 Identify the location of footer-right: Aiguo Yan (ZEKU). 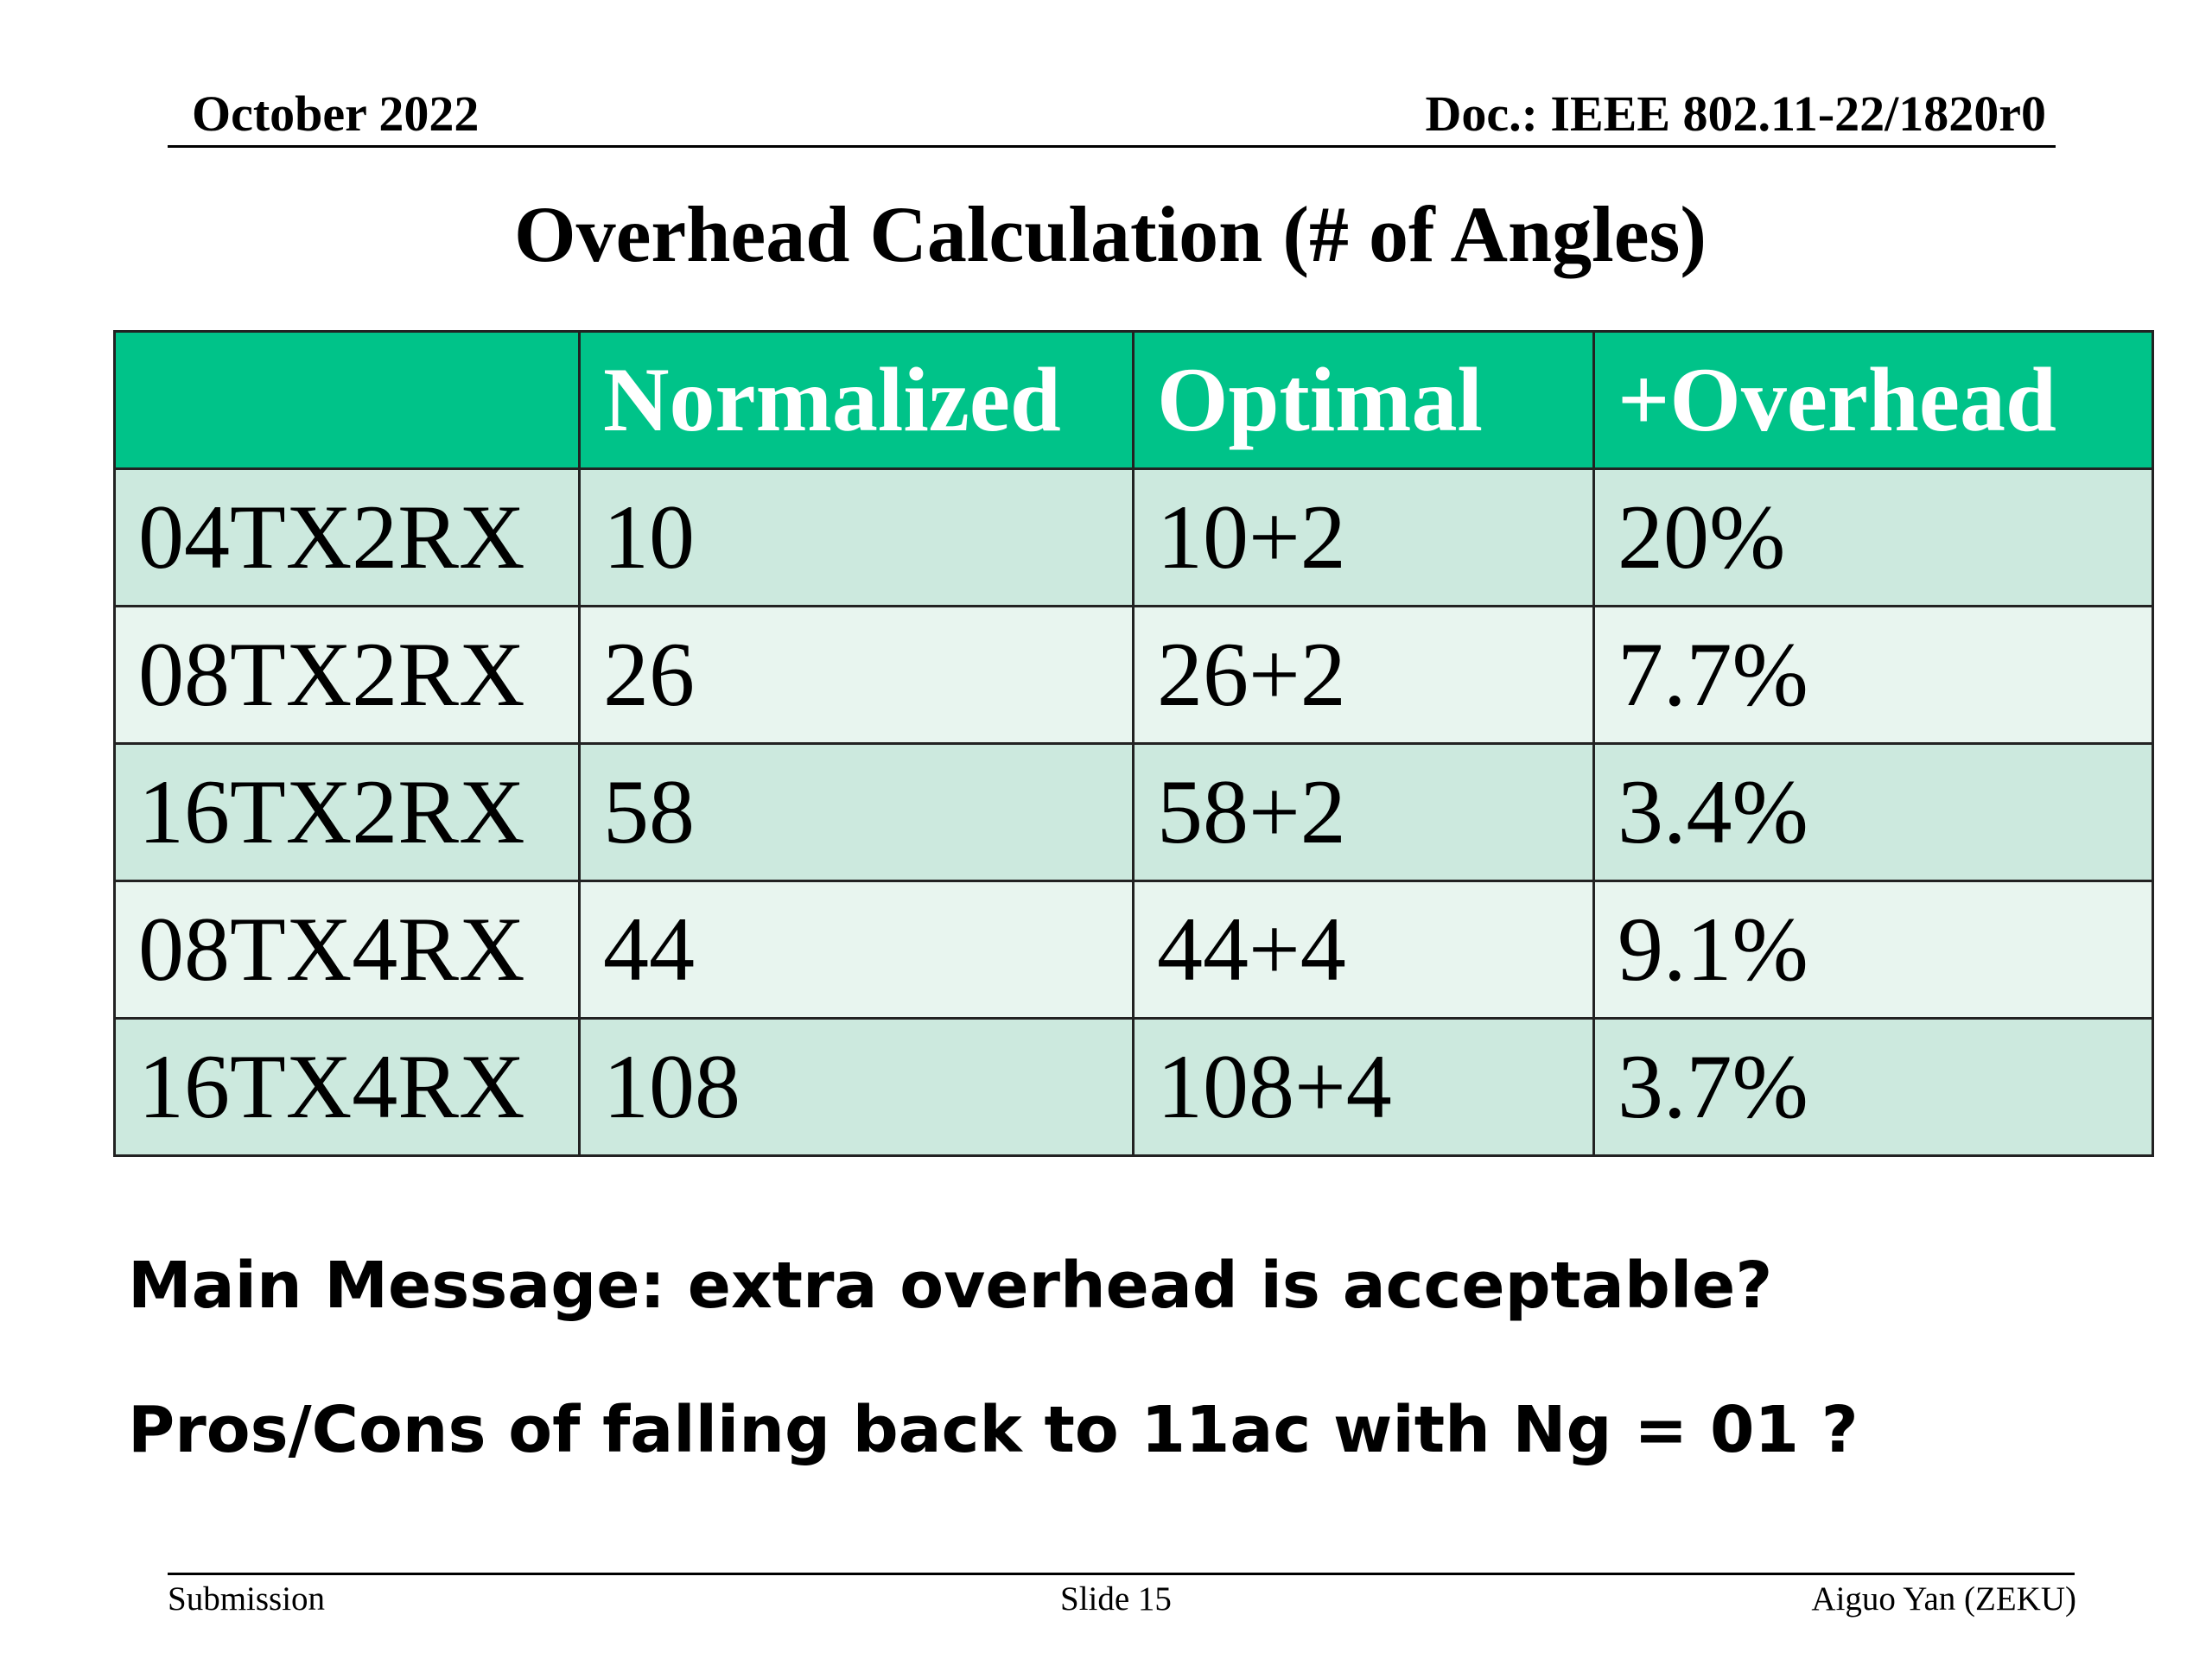
(1943, 1599).